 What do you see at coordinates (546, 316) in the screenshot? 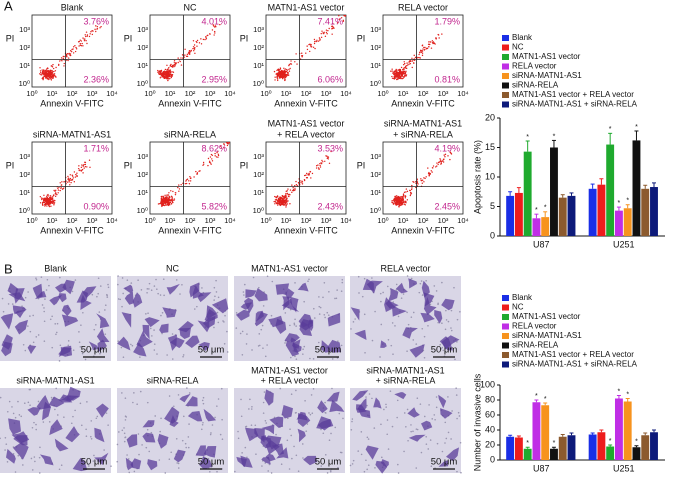
I see `legend-label: MATN1-AS1 vector` at bounding box center [546, 316].